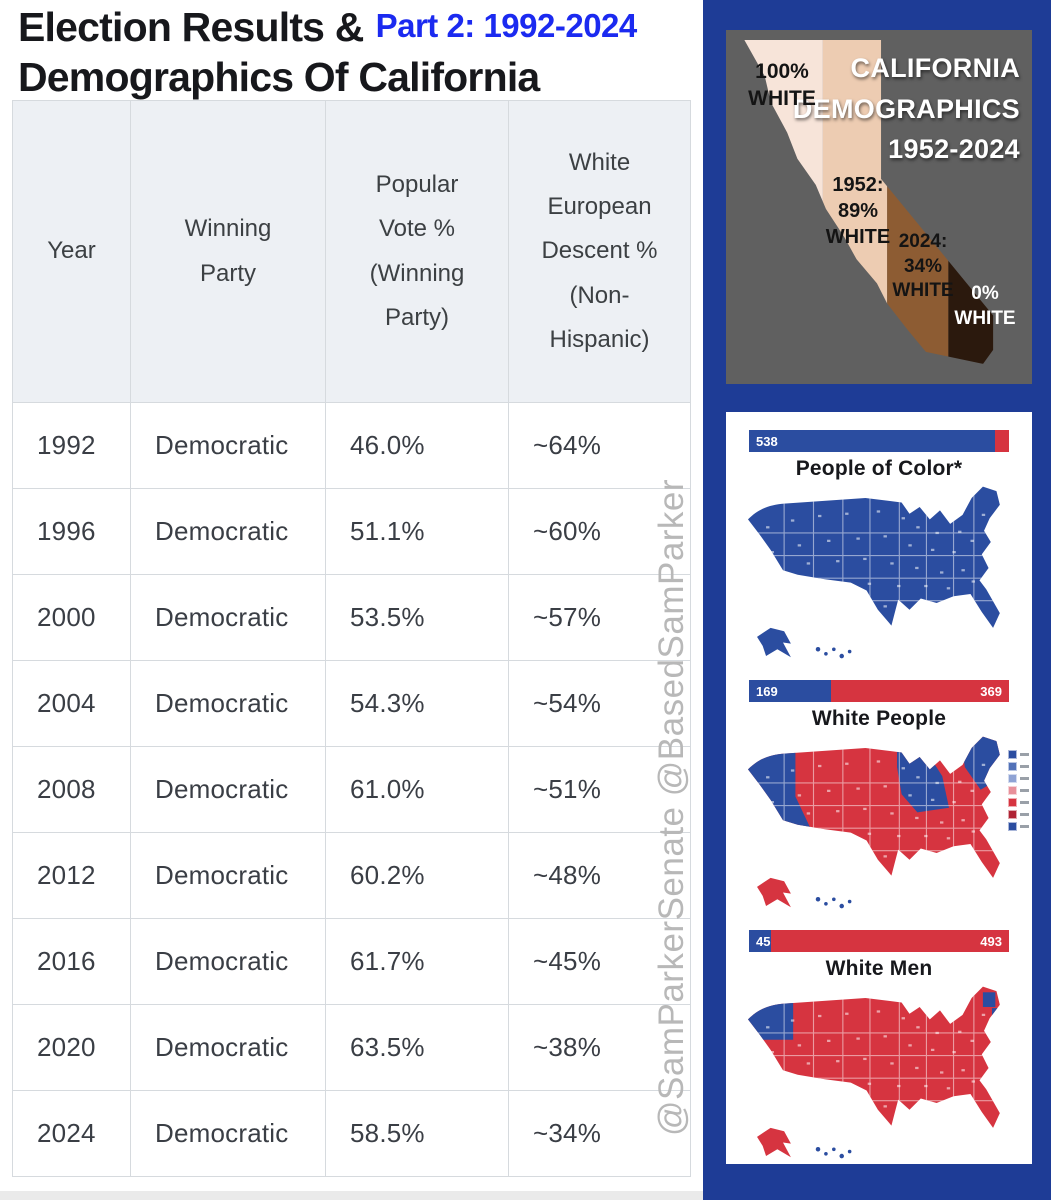 The width and height of the screenshot is (1051, 1200). I want to click on vote-cell: 63.5%, so click(417, 1047).